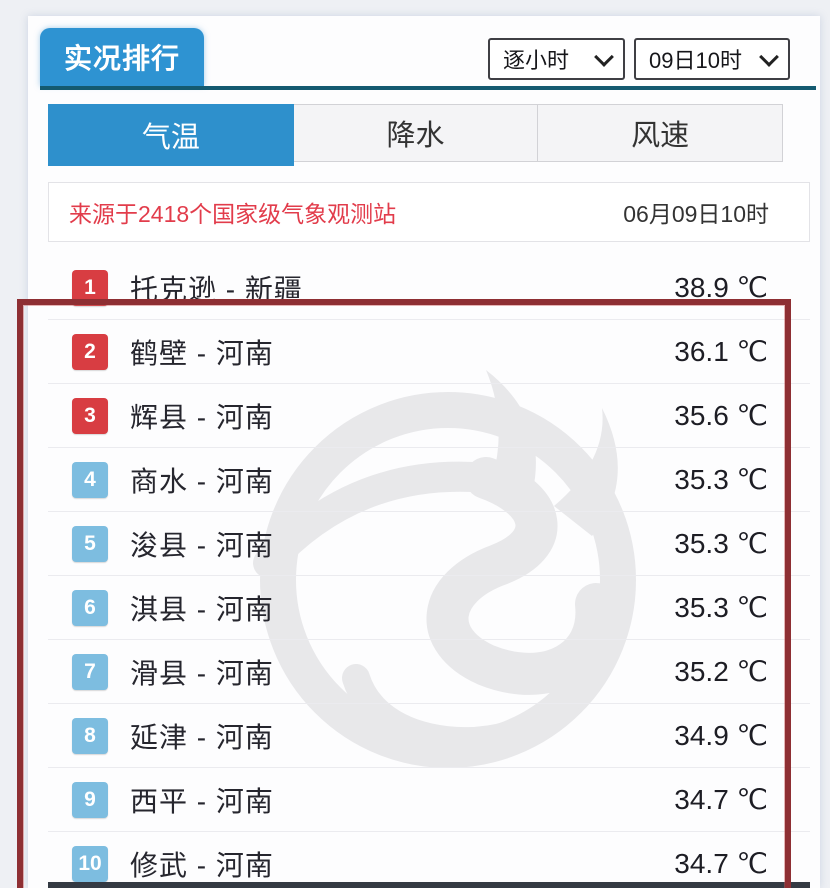  What do you see at coordinates (429, 212) in the screenshot?
I see `source-bar: 来源于2418个国家级气象观测站 06月09日10时` at bounding box center [429, 212].